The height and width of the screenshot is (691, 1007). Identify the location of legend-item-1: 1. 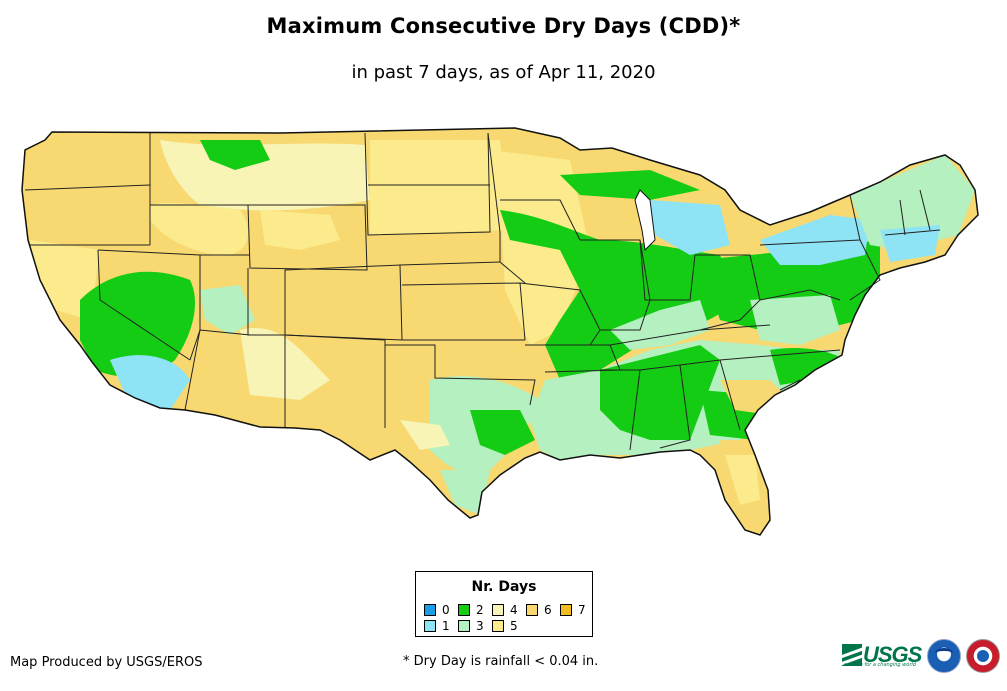
(437, 626).